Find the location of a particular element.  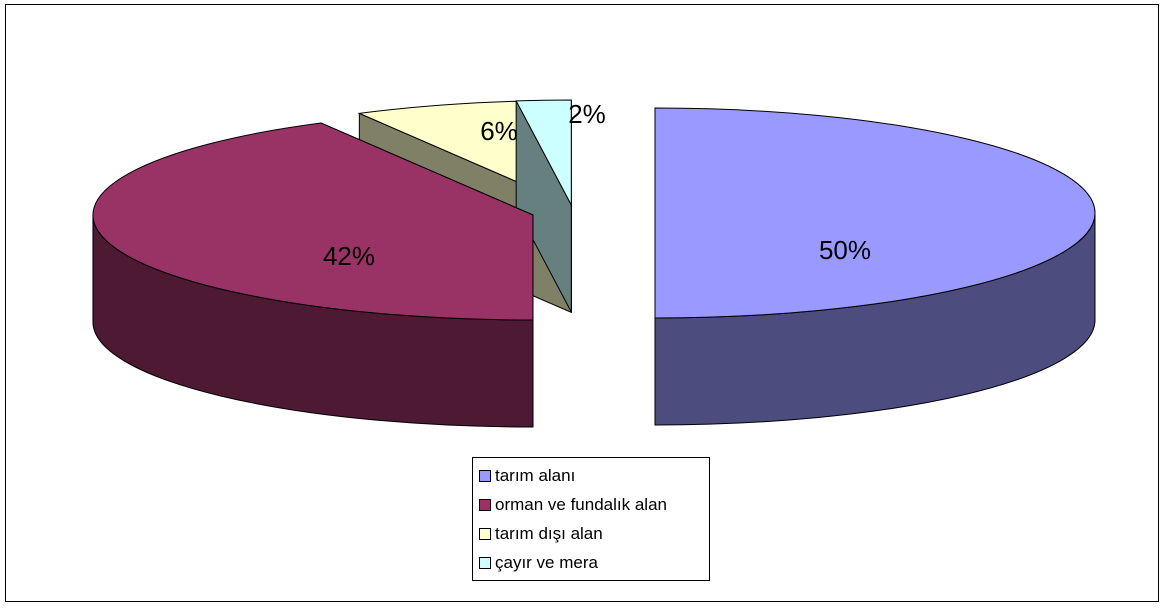

legend-swatch-tarim-alani is located at coordinates (485, 475).